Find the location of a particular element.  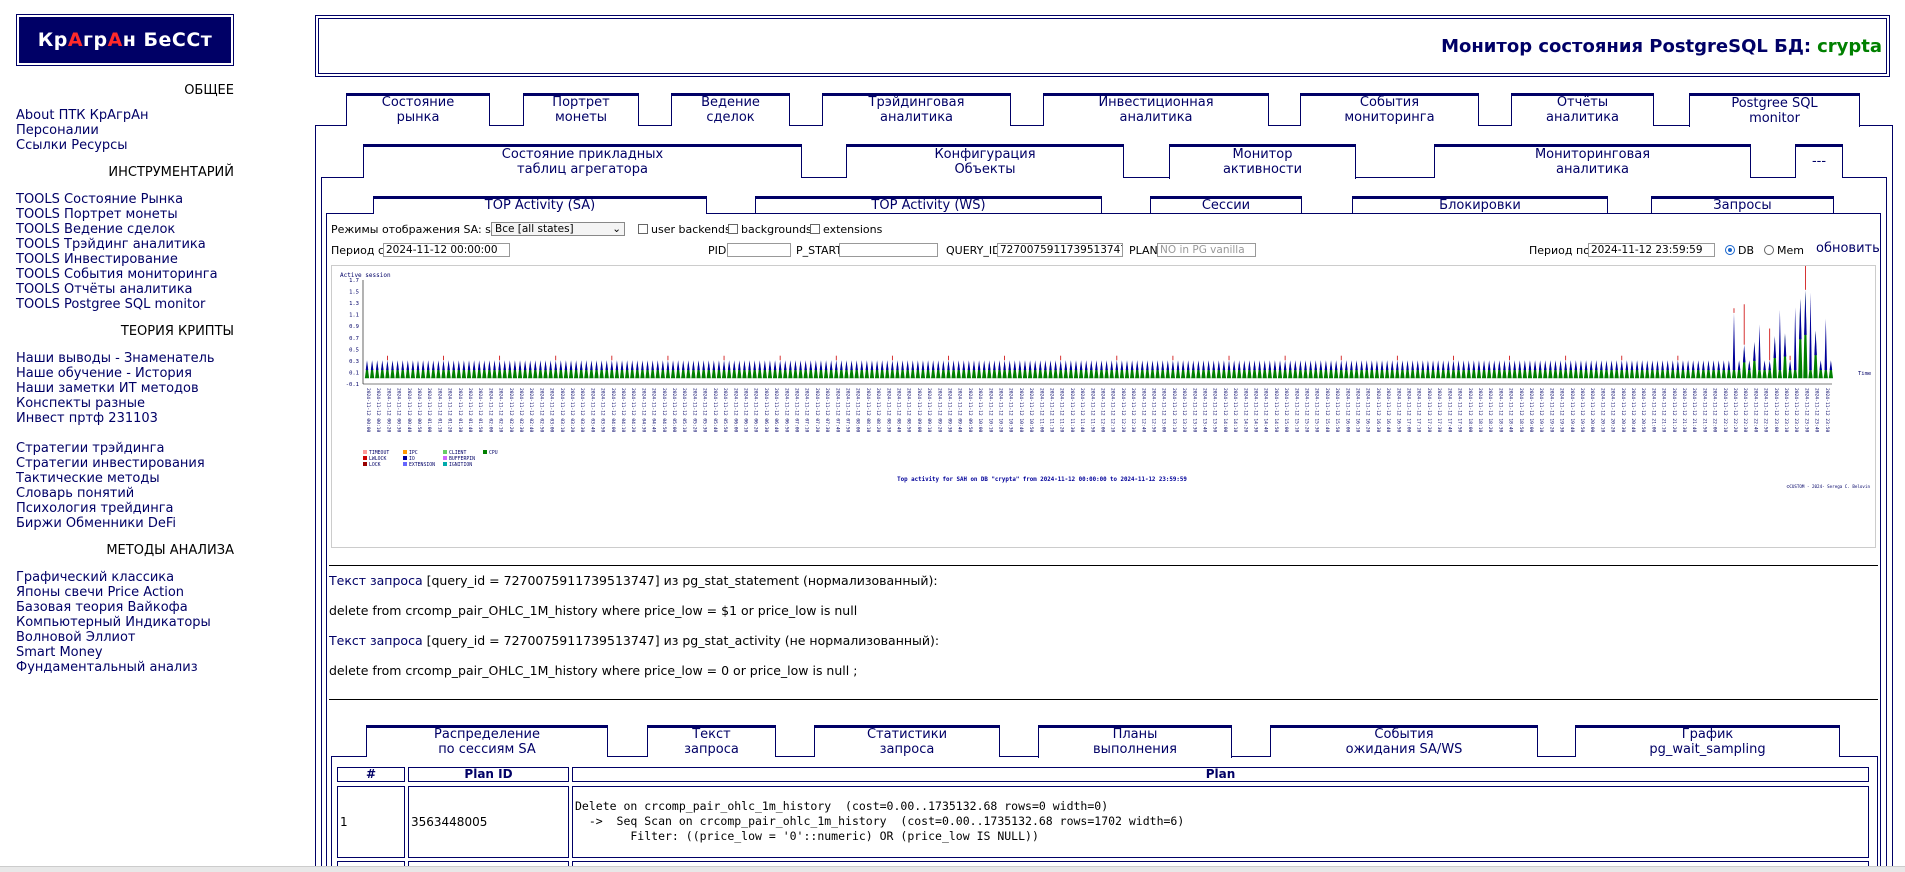

x-tick-label: 2024-11-12 19:40 is located at coordinates (1572, 410).